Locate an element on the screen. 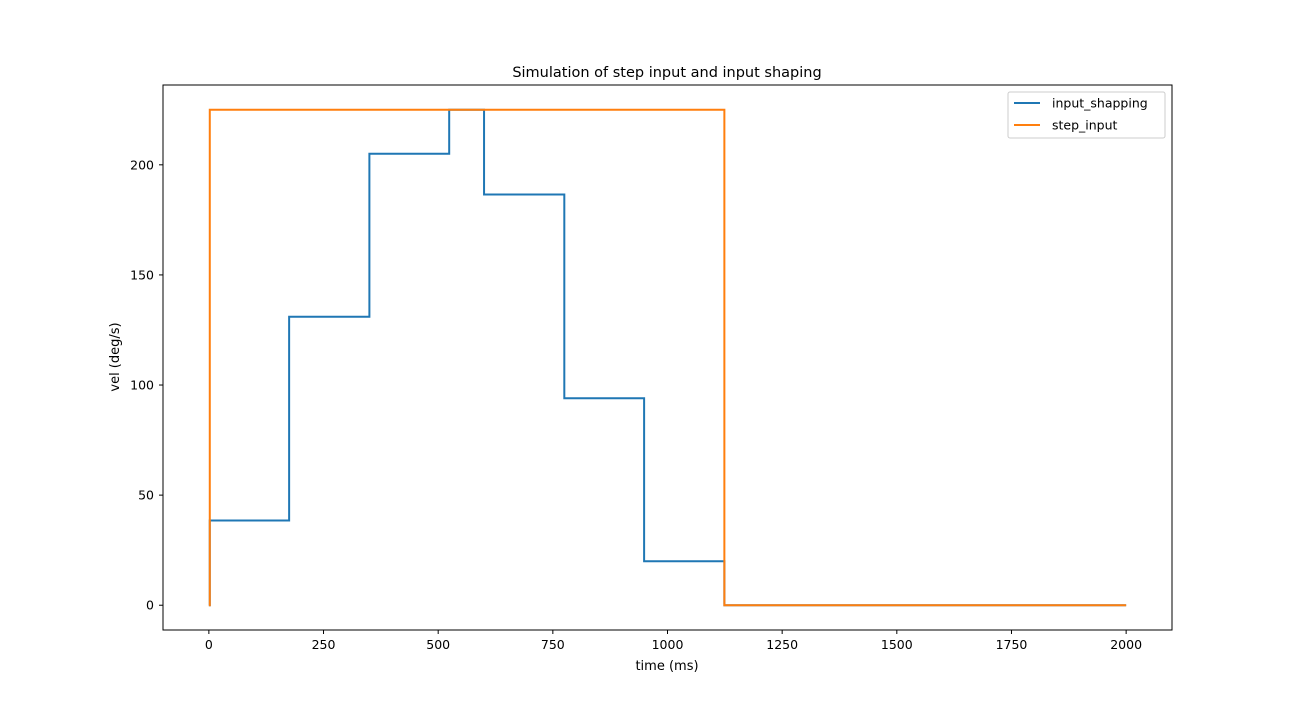 The width and height of the screenshot is (1301, 712). y-tick-label: 100 is located at coordinates (142, 385).